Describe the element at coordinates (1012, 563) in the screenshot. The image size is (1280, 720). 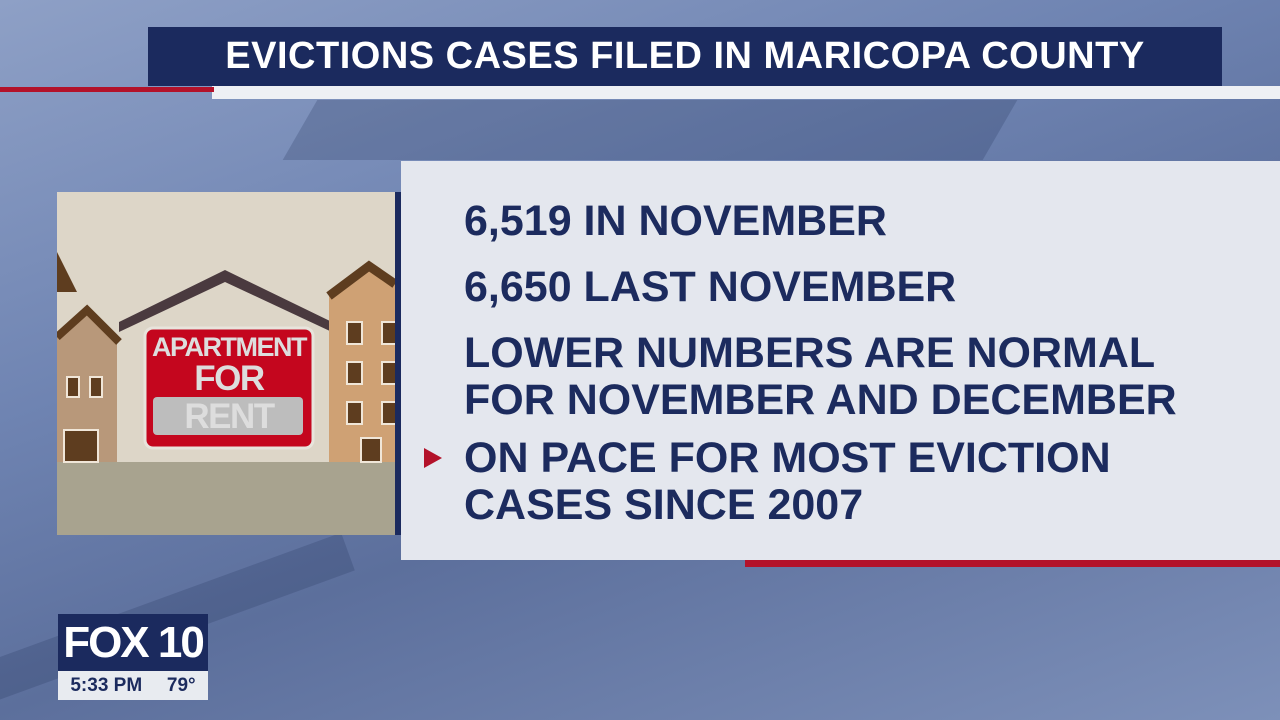
I see `panel-red-rule` at that location.